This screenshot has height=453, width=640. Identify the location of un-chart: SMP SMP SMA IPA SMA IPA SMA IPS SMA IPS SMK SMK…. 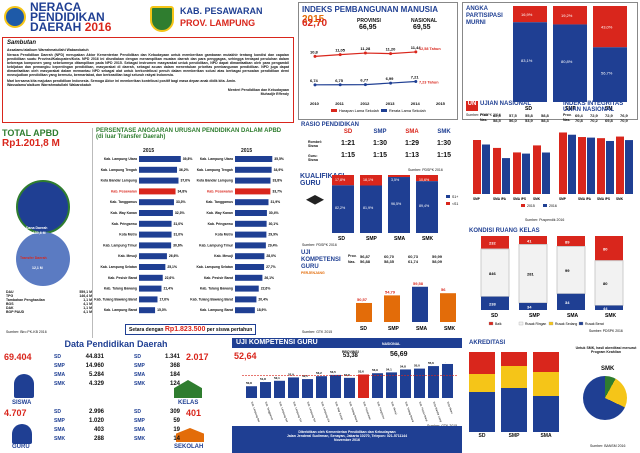
(553, 170).